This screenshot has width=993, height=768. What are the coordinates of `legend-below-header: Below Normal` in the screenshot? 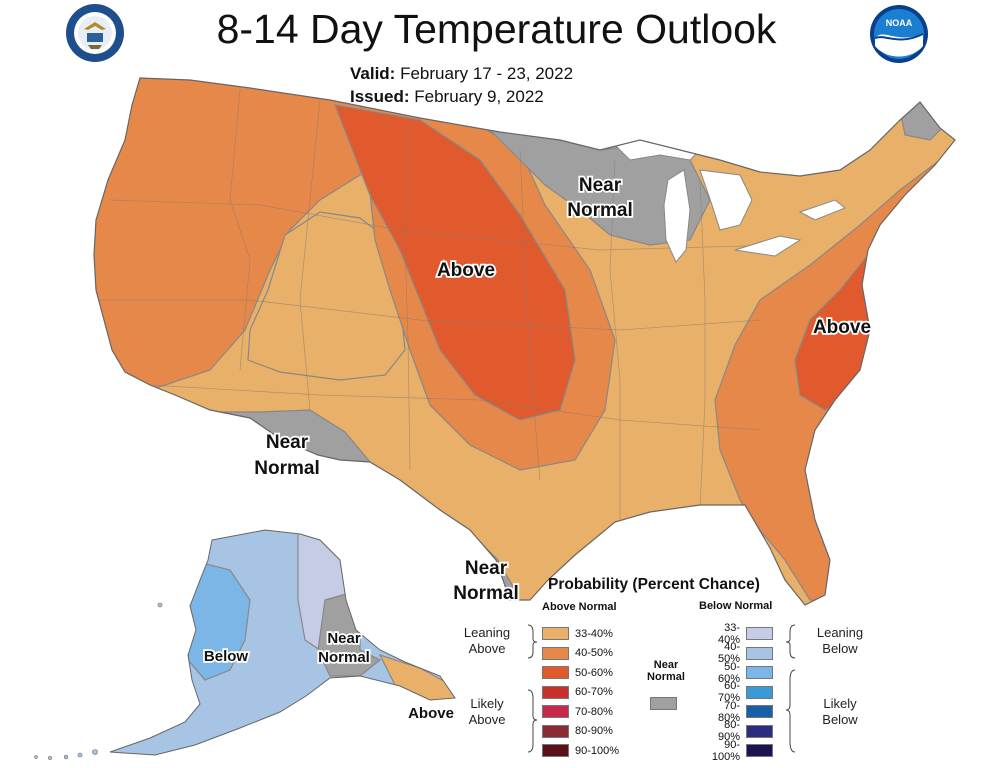 It's located at (736, 606).